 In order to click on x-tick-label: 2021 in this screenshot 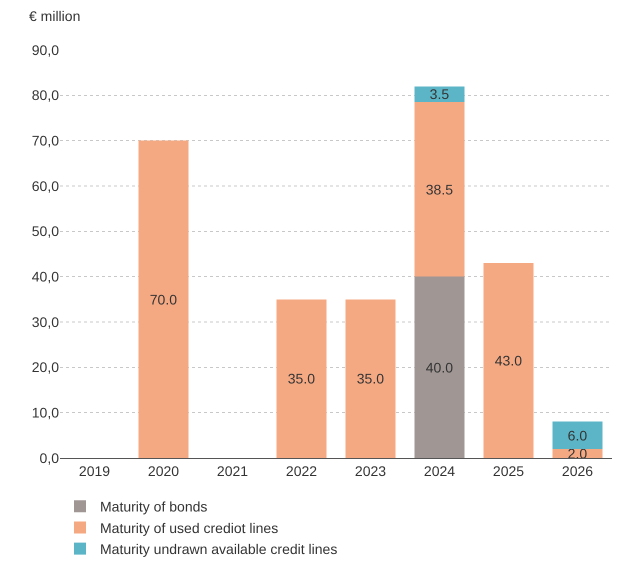, I will do `click(232, 470)`.